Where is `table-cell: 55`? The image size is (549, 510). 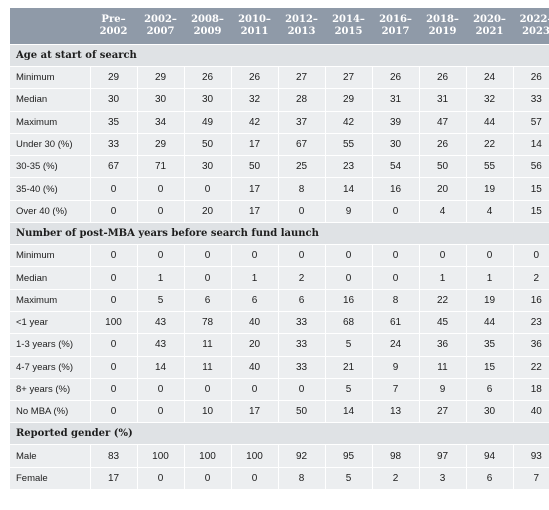
table-cell: 55 is located at coordinates (348, 144).